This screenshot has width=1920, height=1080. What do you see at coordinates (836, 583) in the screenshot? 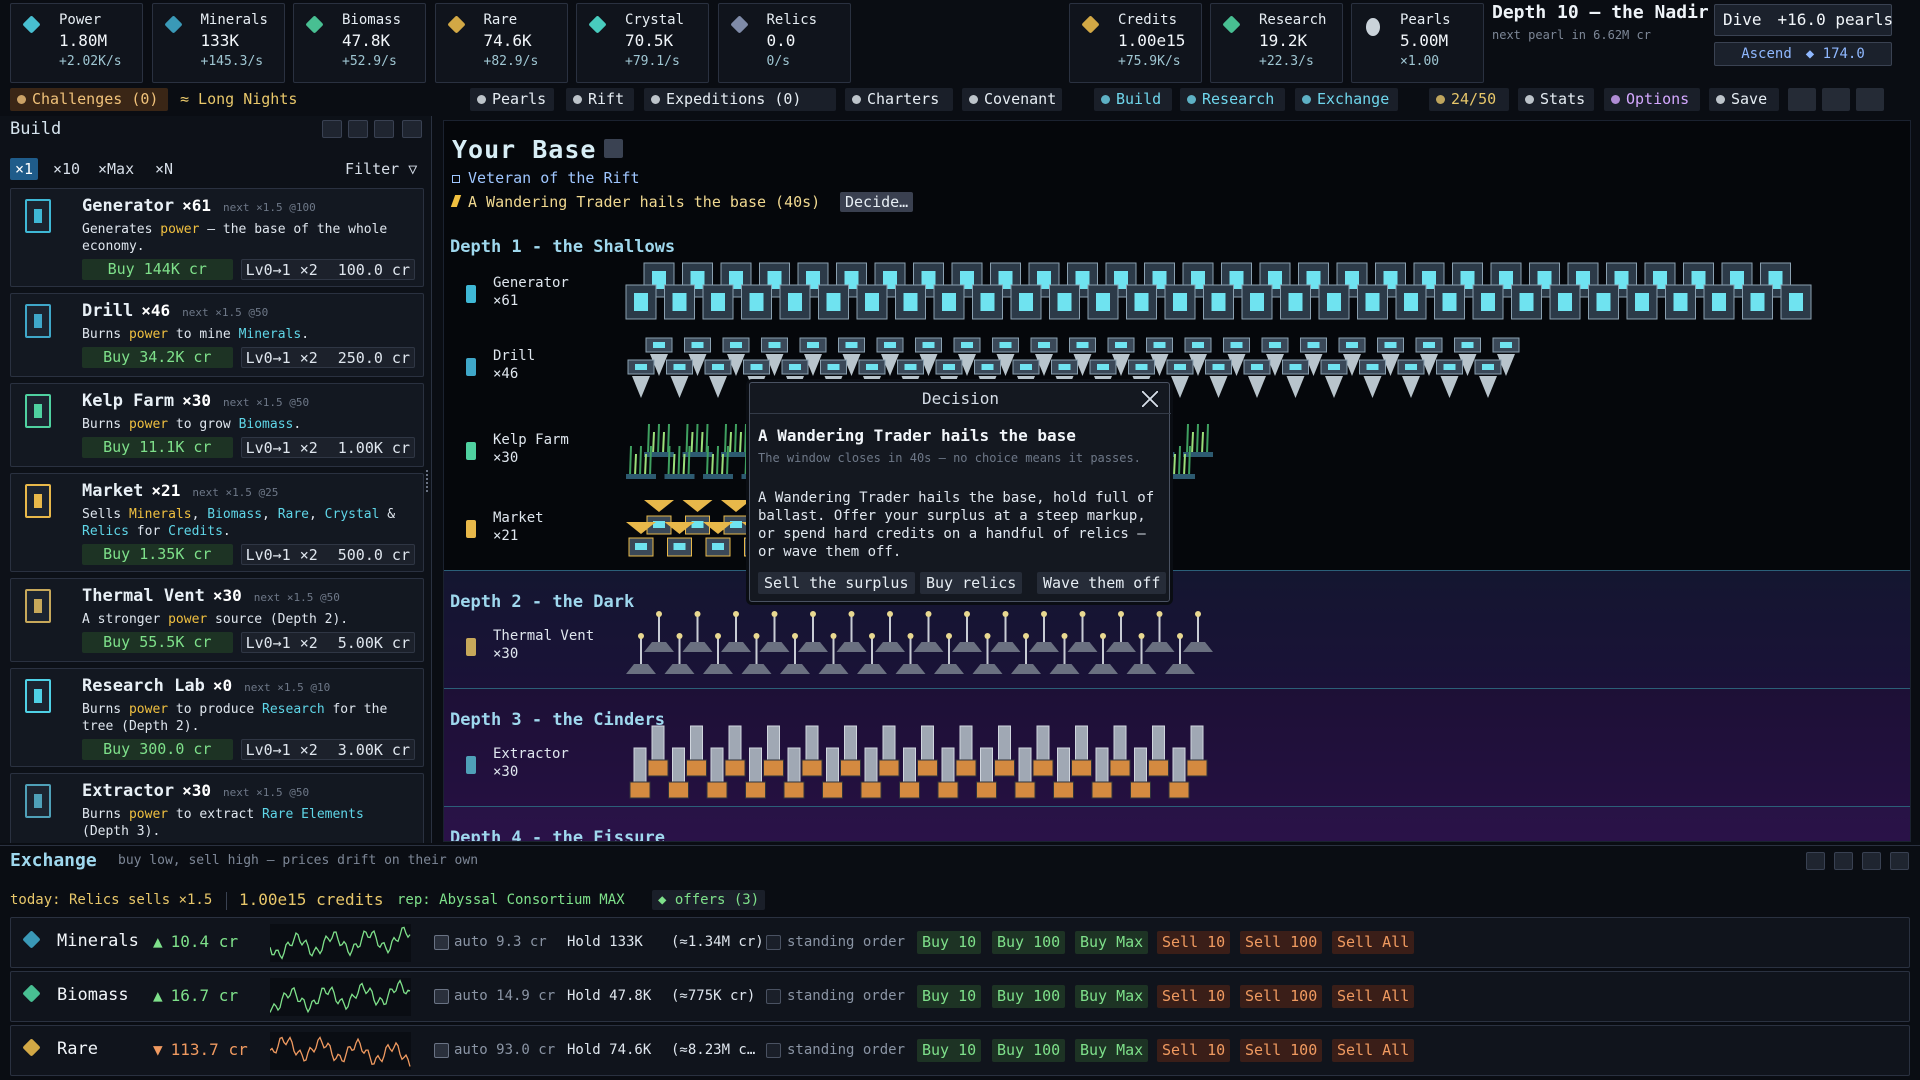
I see `choice-button: Sell the surplus` at bounding box center [836, 583].